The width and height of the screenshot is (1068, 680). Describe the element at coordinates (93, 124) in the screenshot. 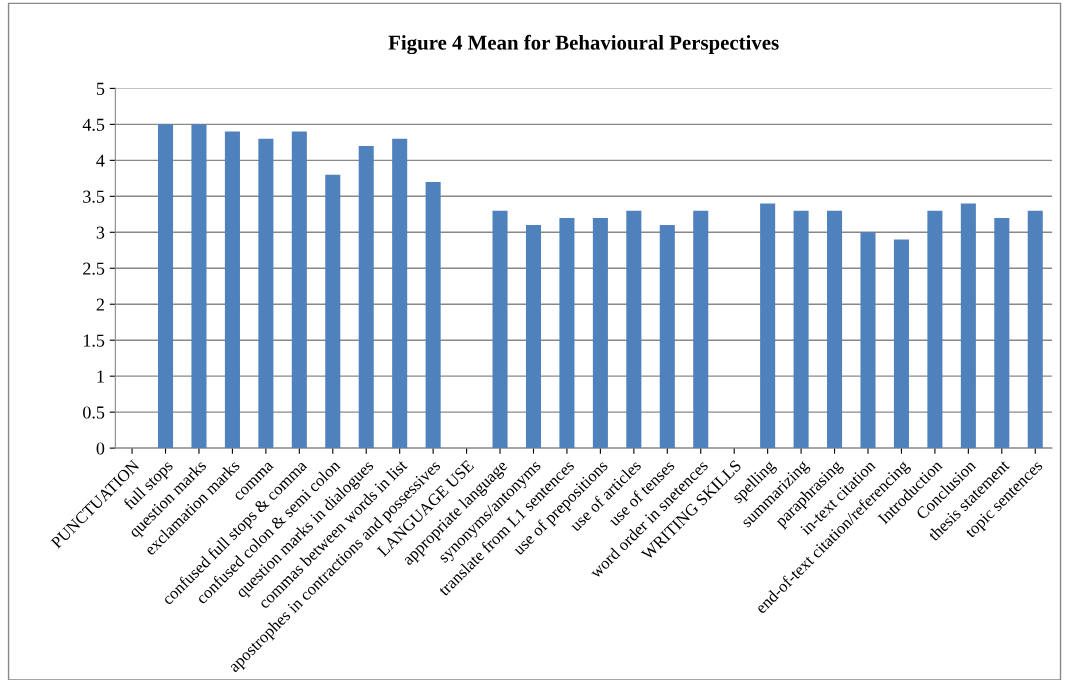

I see `y-tick-label: 4.5` at that location.